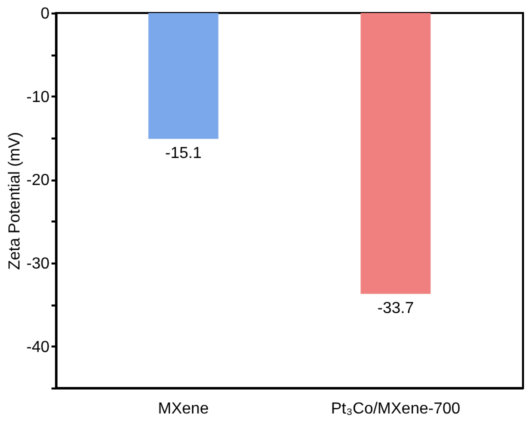  What do you see at coordinates (395, 409) in the screenshot?
I see `x-tick-label: Pt₃Co/MXene-700` at bounding box center [395, 409].